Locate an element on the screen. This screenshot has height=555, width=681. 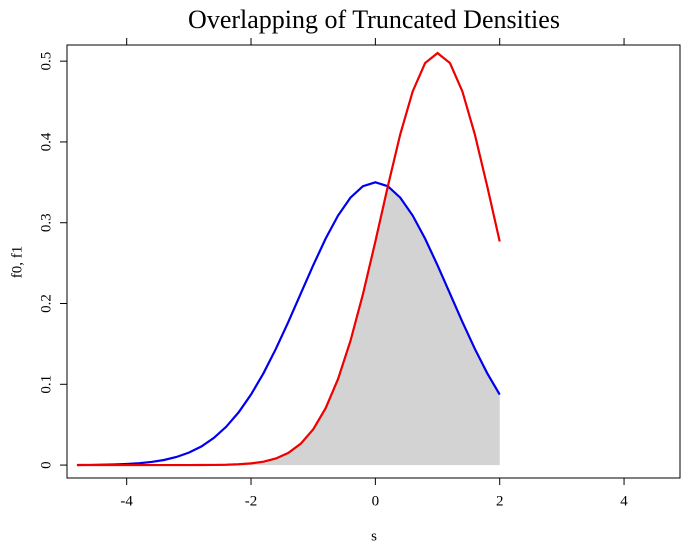
y-tick-label: 0.2 is located at coordinates (46, 303).